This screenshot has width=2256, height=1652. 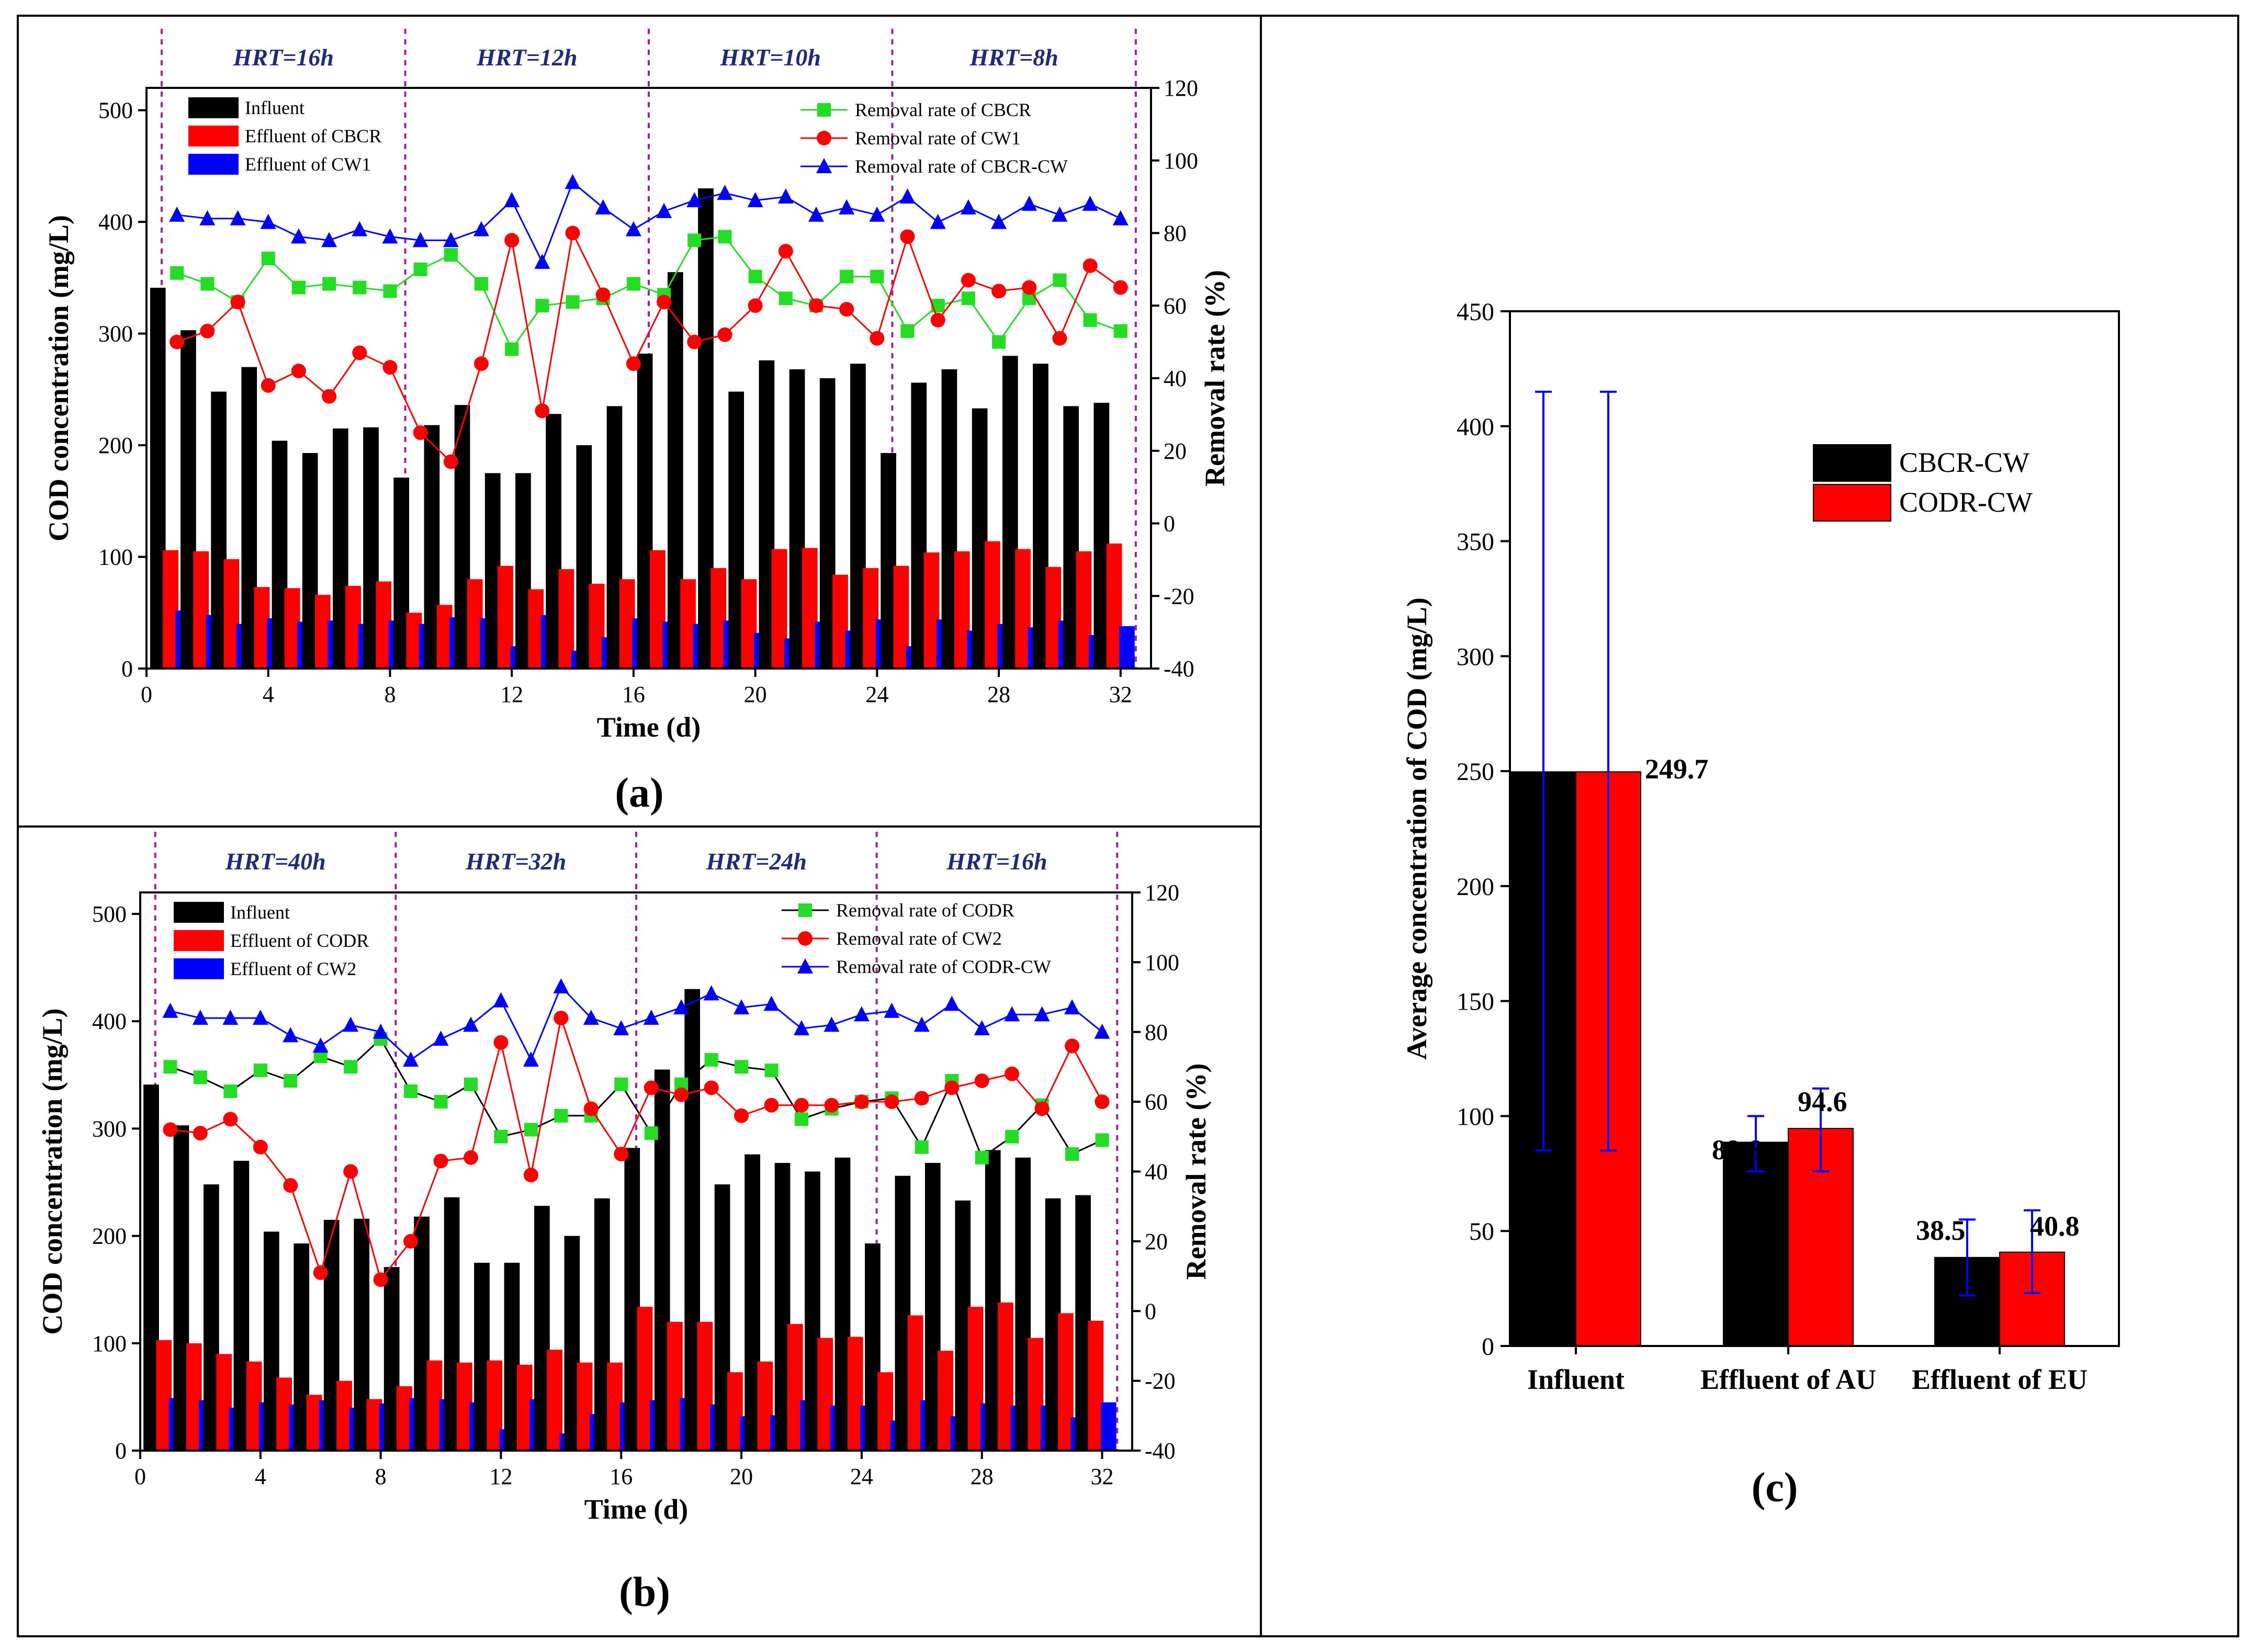 What do you see at coordinates (526, 57) in the screenshot?
I see `hrt-label: HRT=12h` at bounding box center [526, 57].